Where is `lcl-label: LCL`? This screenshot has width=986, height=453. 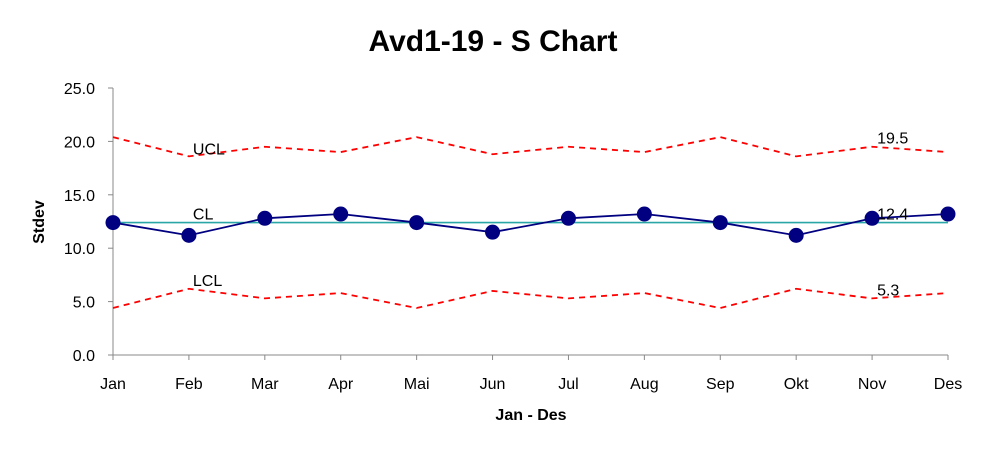 lcl-label: LCL is located at coordinates (207, 281).